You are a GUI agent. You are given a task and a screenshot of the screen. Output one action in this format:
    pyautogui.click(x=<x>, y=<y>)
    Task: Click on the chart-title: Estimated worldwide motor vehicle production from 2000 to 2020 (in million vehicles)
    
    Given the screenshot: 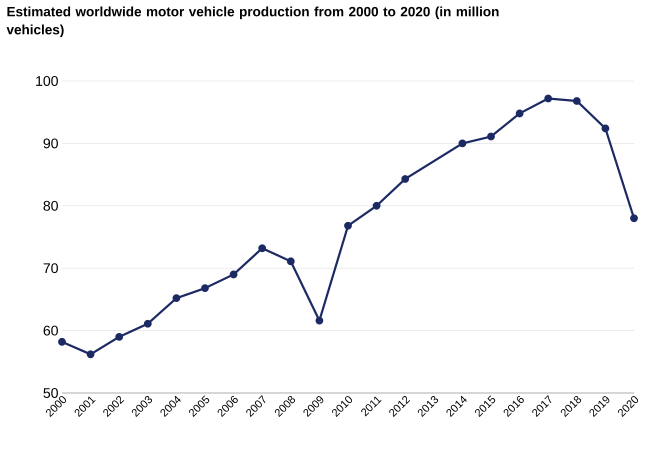 What is the action you would take?
    pyautogui.click(x=252, y=22)
    